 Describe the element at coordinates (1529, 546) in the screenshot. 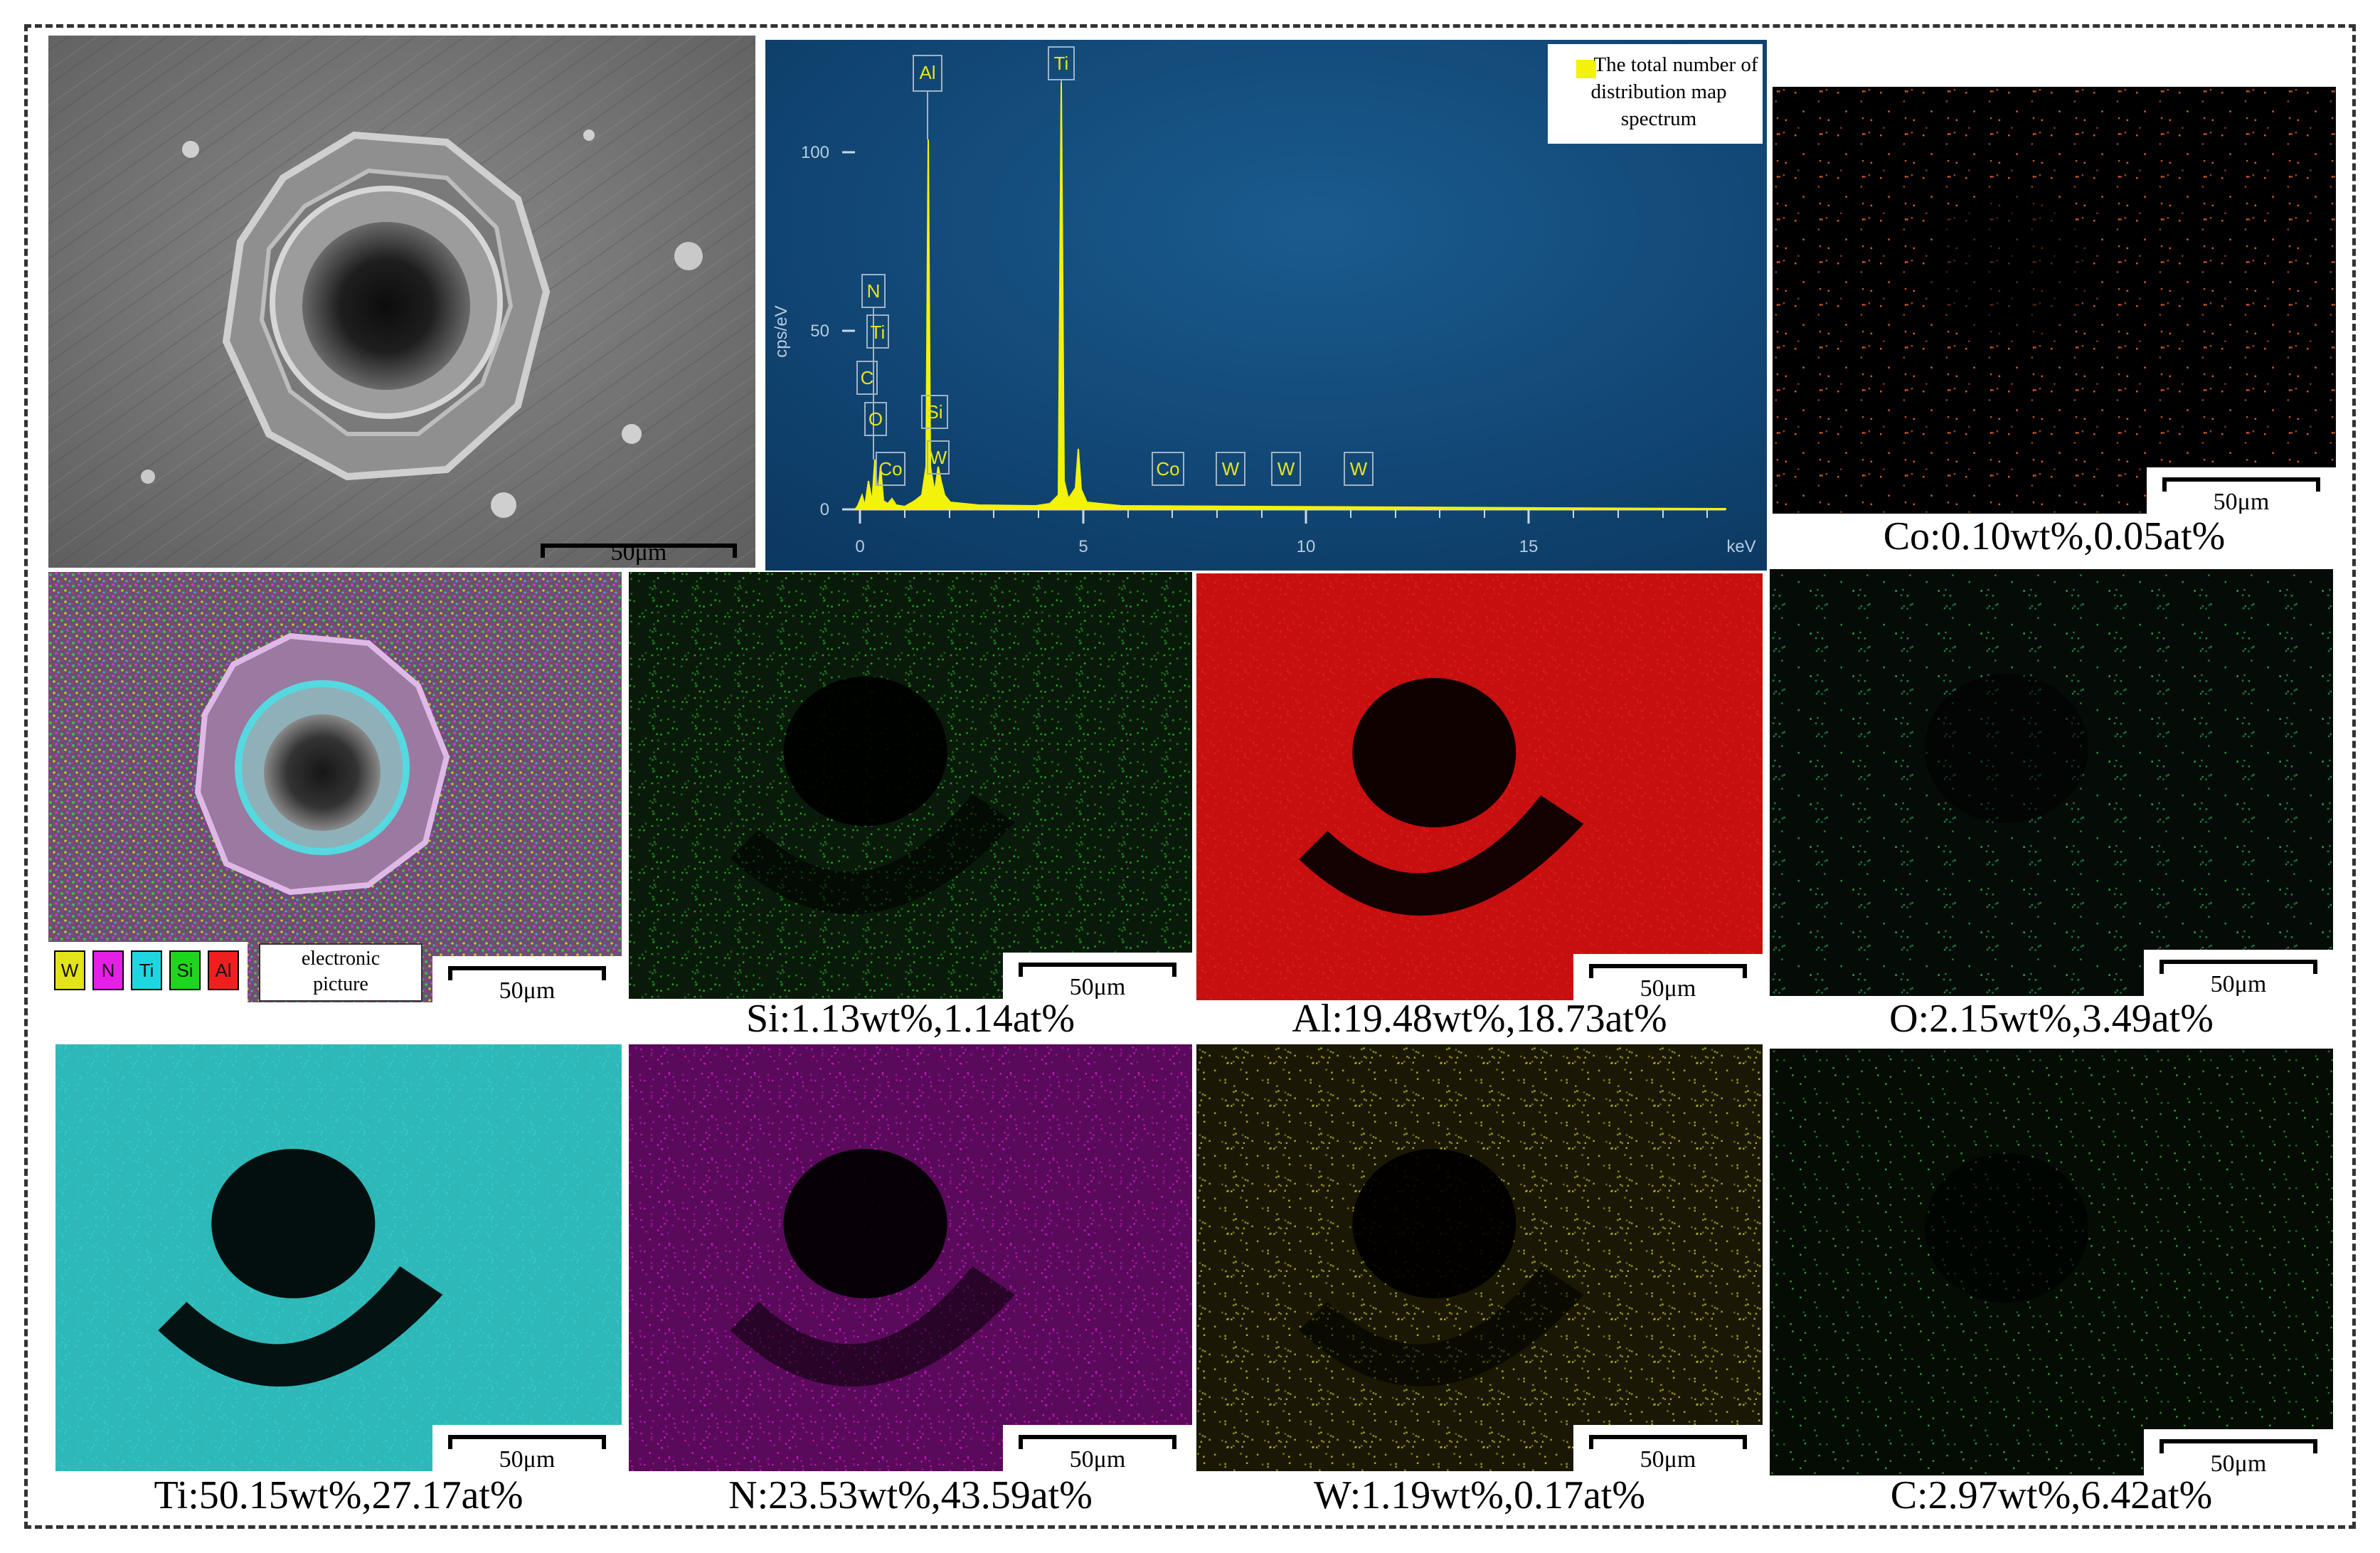

I see `x-tick-15: 15` at that location.